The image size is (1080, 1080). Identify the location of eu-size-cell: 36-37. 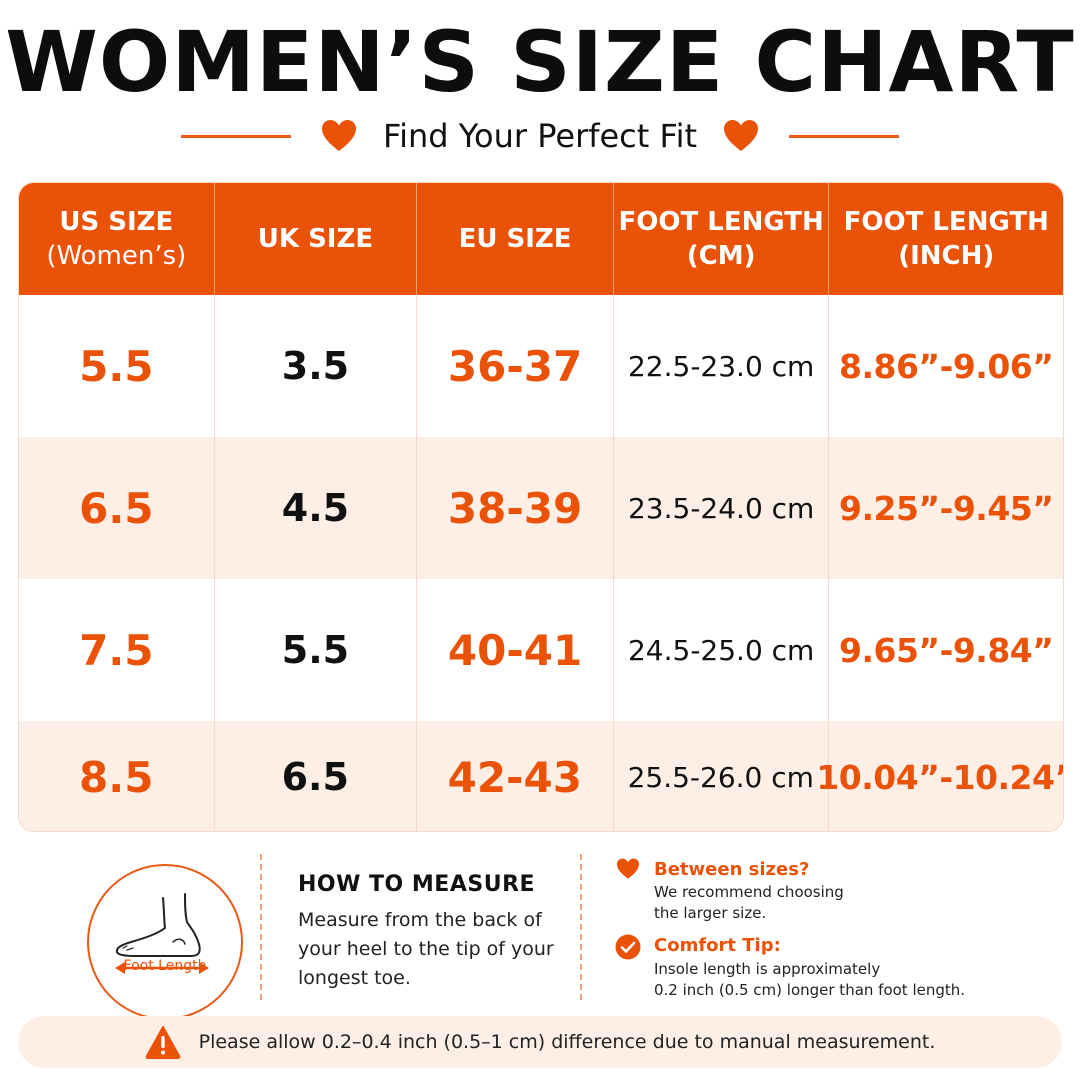
(515, 366).